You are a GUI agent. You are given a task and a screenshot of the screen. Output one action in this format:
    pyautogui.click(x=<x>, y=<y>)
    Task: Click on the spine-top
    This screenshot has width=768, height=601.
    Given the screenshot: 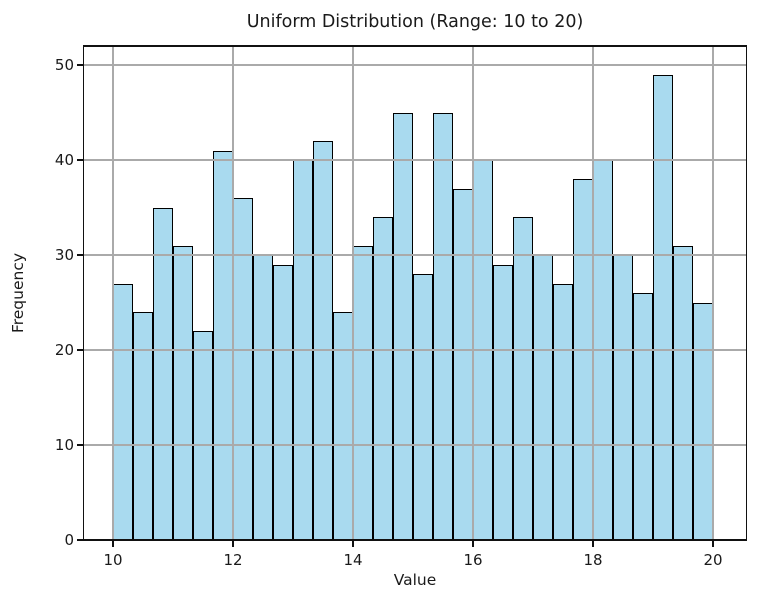 What is the action you would take?
    pyautogui.click(x=415, y=46)
    